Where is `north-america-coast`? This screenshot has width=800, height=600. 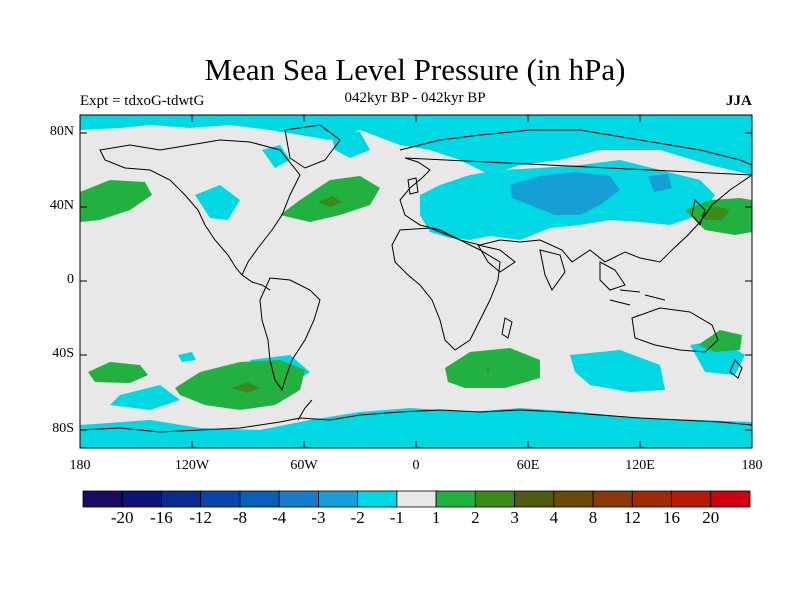 north-america-coast is located at coordinates (200, 207).